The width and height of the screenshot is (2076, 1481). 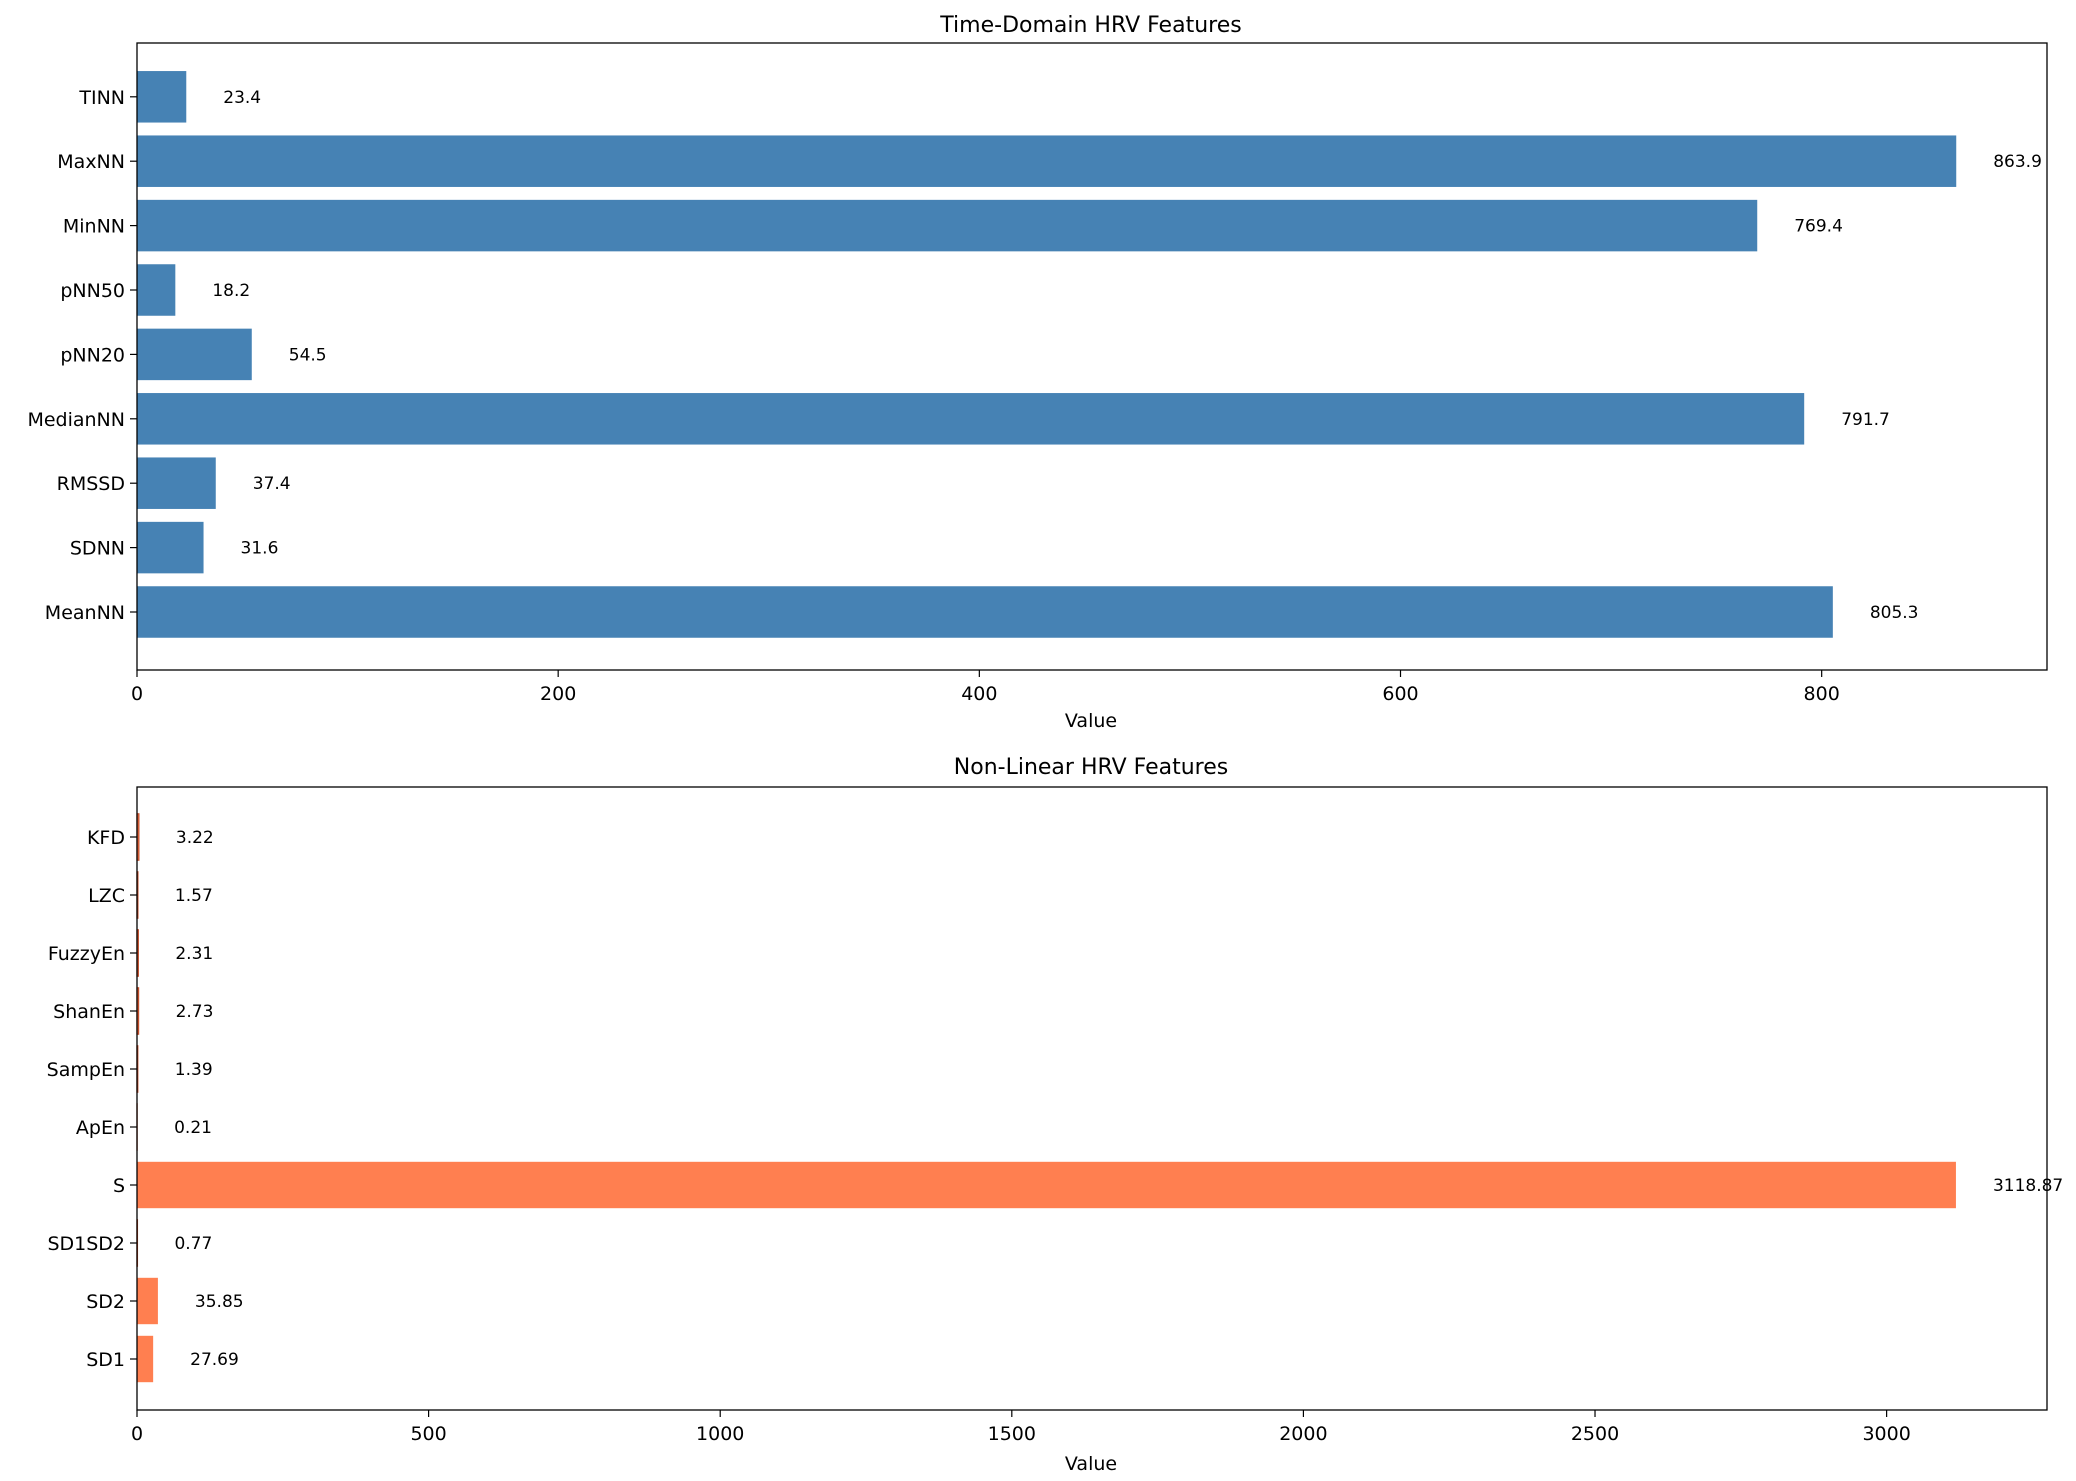 What do you see at coordinates (193, 1128) in the screenshot?
I see `nonlinear-value-label-apen: 0.21` at bounding box center [193, 1128].